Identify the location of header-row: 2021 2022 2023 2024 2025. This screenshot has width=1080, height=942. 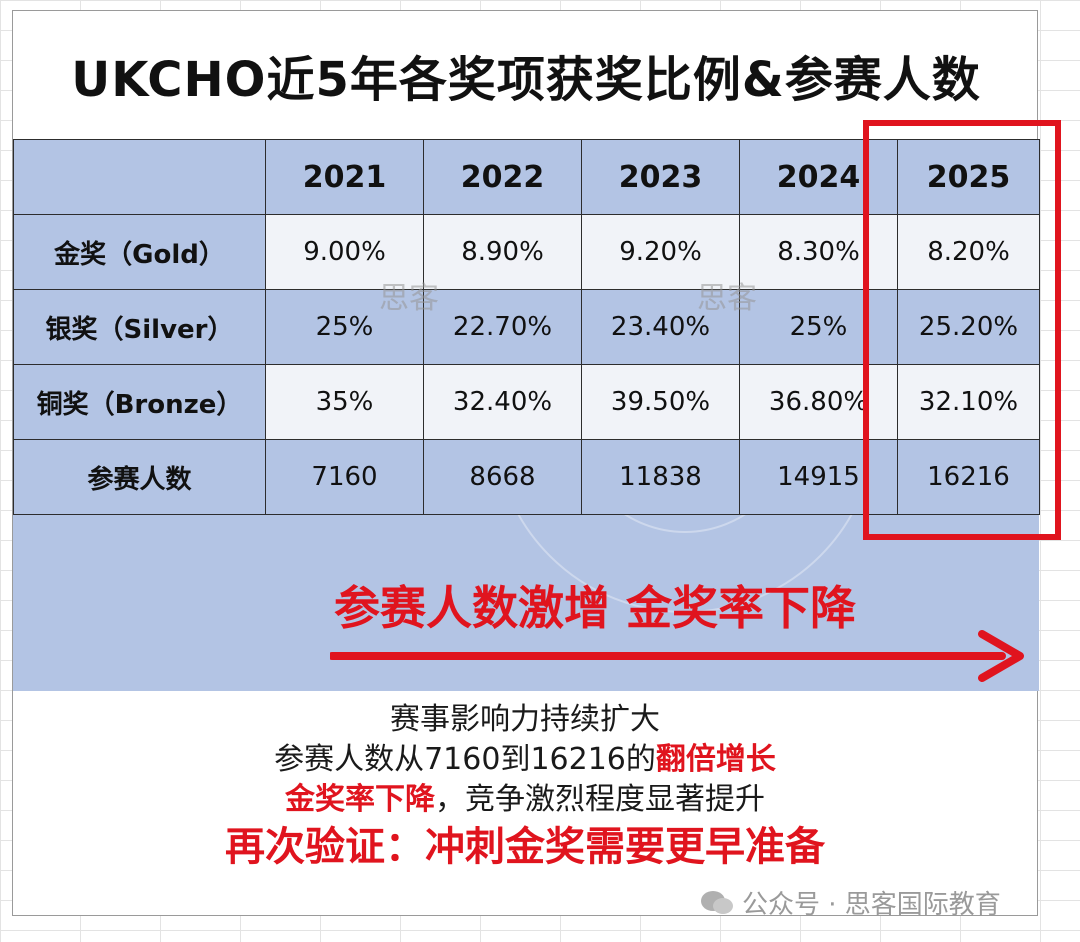
(526, 177).